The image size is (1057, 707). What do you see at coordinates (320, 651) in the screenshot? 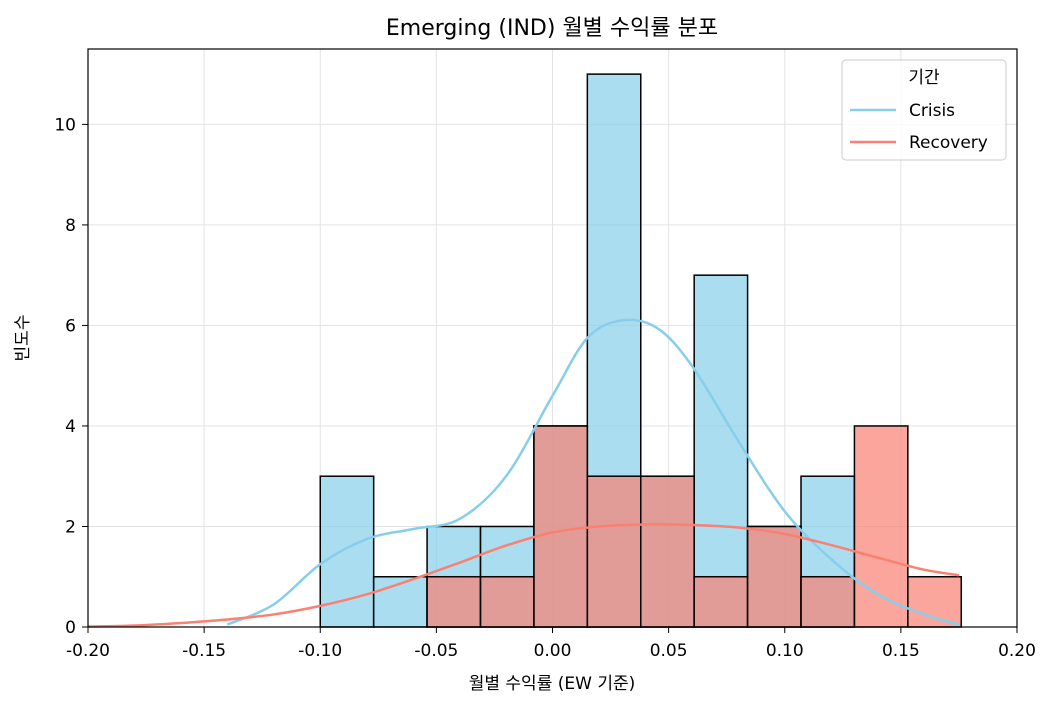
I see `x-tick-label: -0.10` at bounding box center [320, 651].